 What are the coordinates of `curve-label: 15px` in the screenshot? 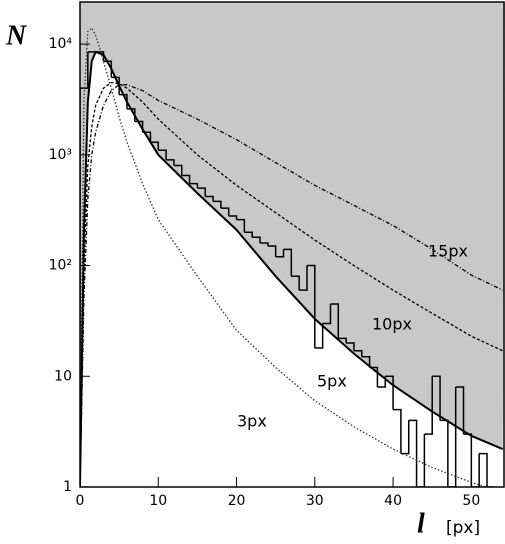 It's located at (448, 251).